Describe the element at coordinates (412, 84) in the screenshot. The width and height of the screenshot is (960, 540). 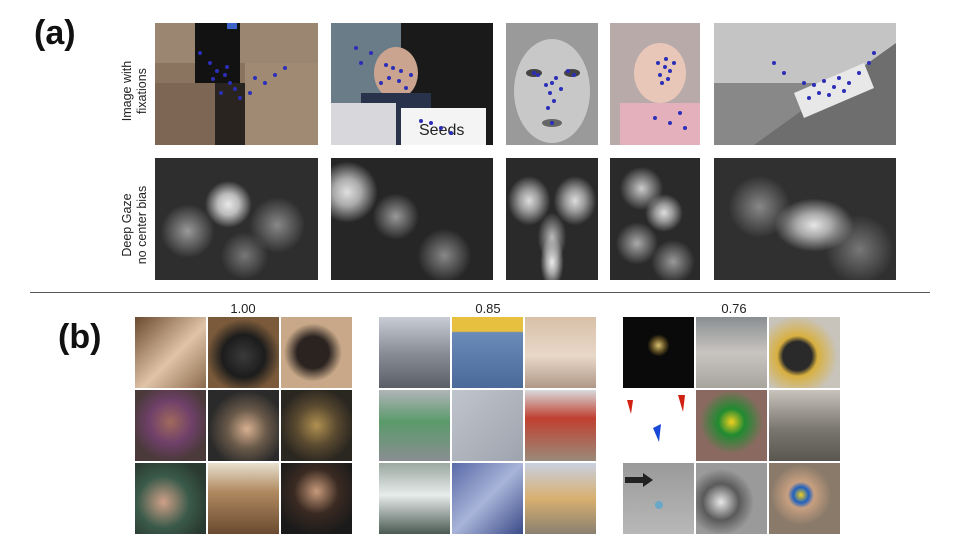
I see `fixation-image-speaker: Seeds` at that location.